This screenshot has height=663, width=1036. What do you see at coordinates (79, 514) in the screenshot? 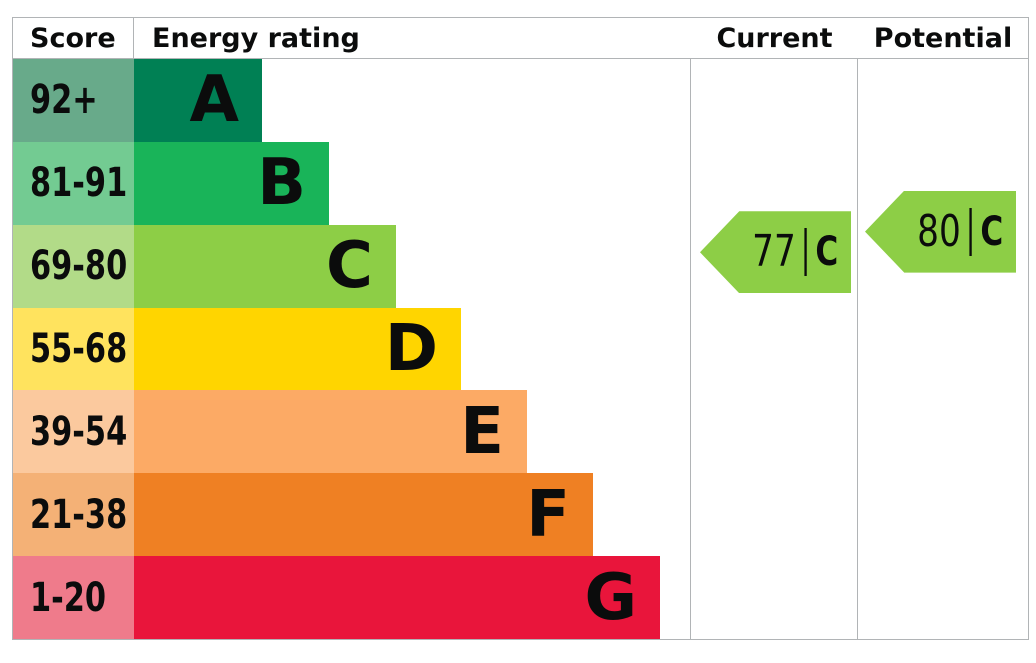
I see `score-range-label: 21-38` at bounding box center [79, 514].